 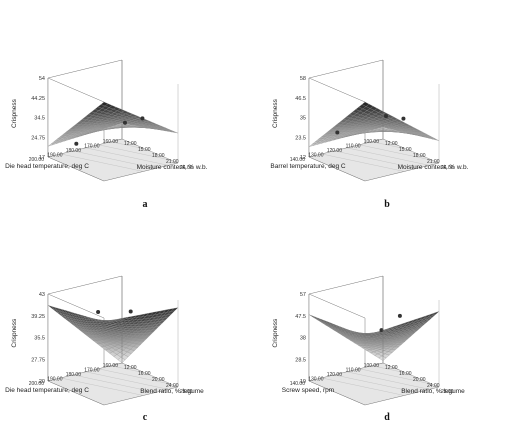 What do you see at coordinates (300, 99) in the screenshot?
I see `z-tick-label: 46.5` at bounding box center [300, 99].